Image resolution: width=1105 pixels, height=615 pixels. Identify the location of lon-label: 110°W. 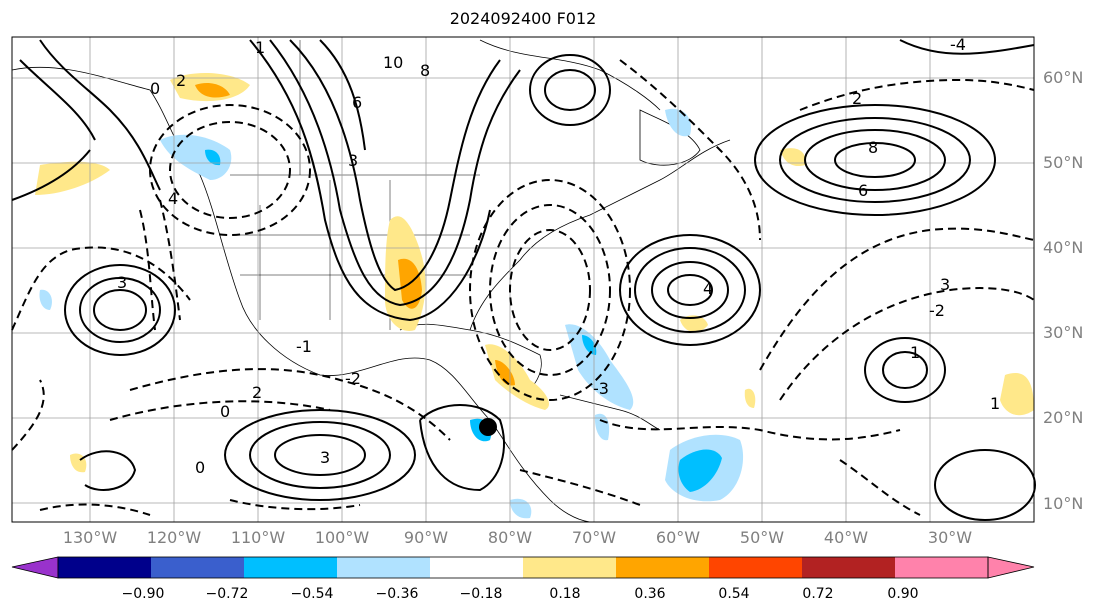
(258, 537).